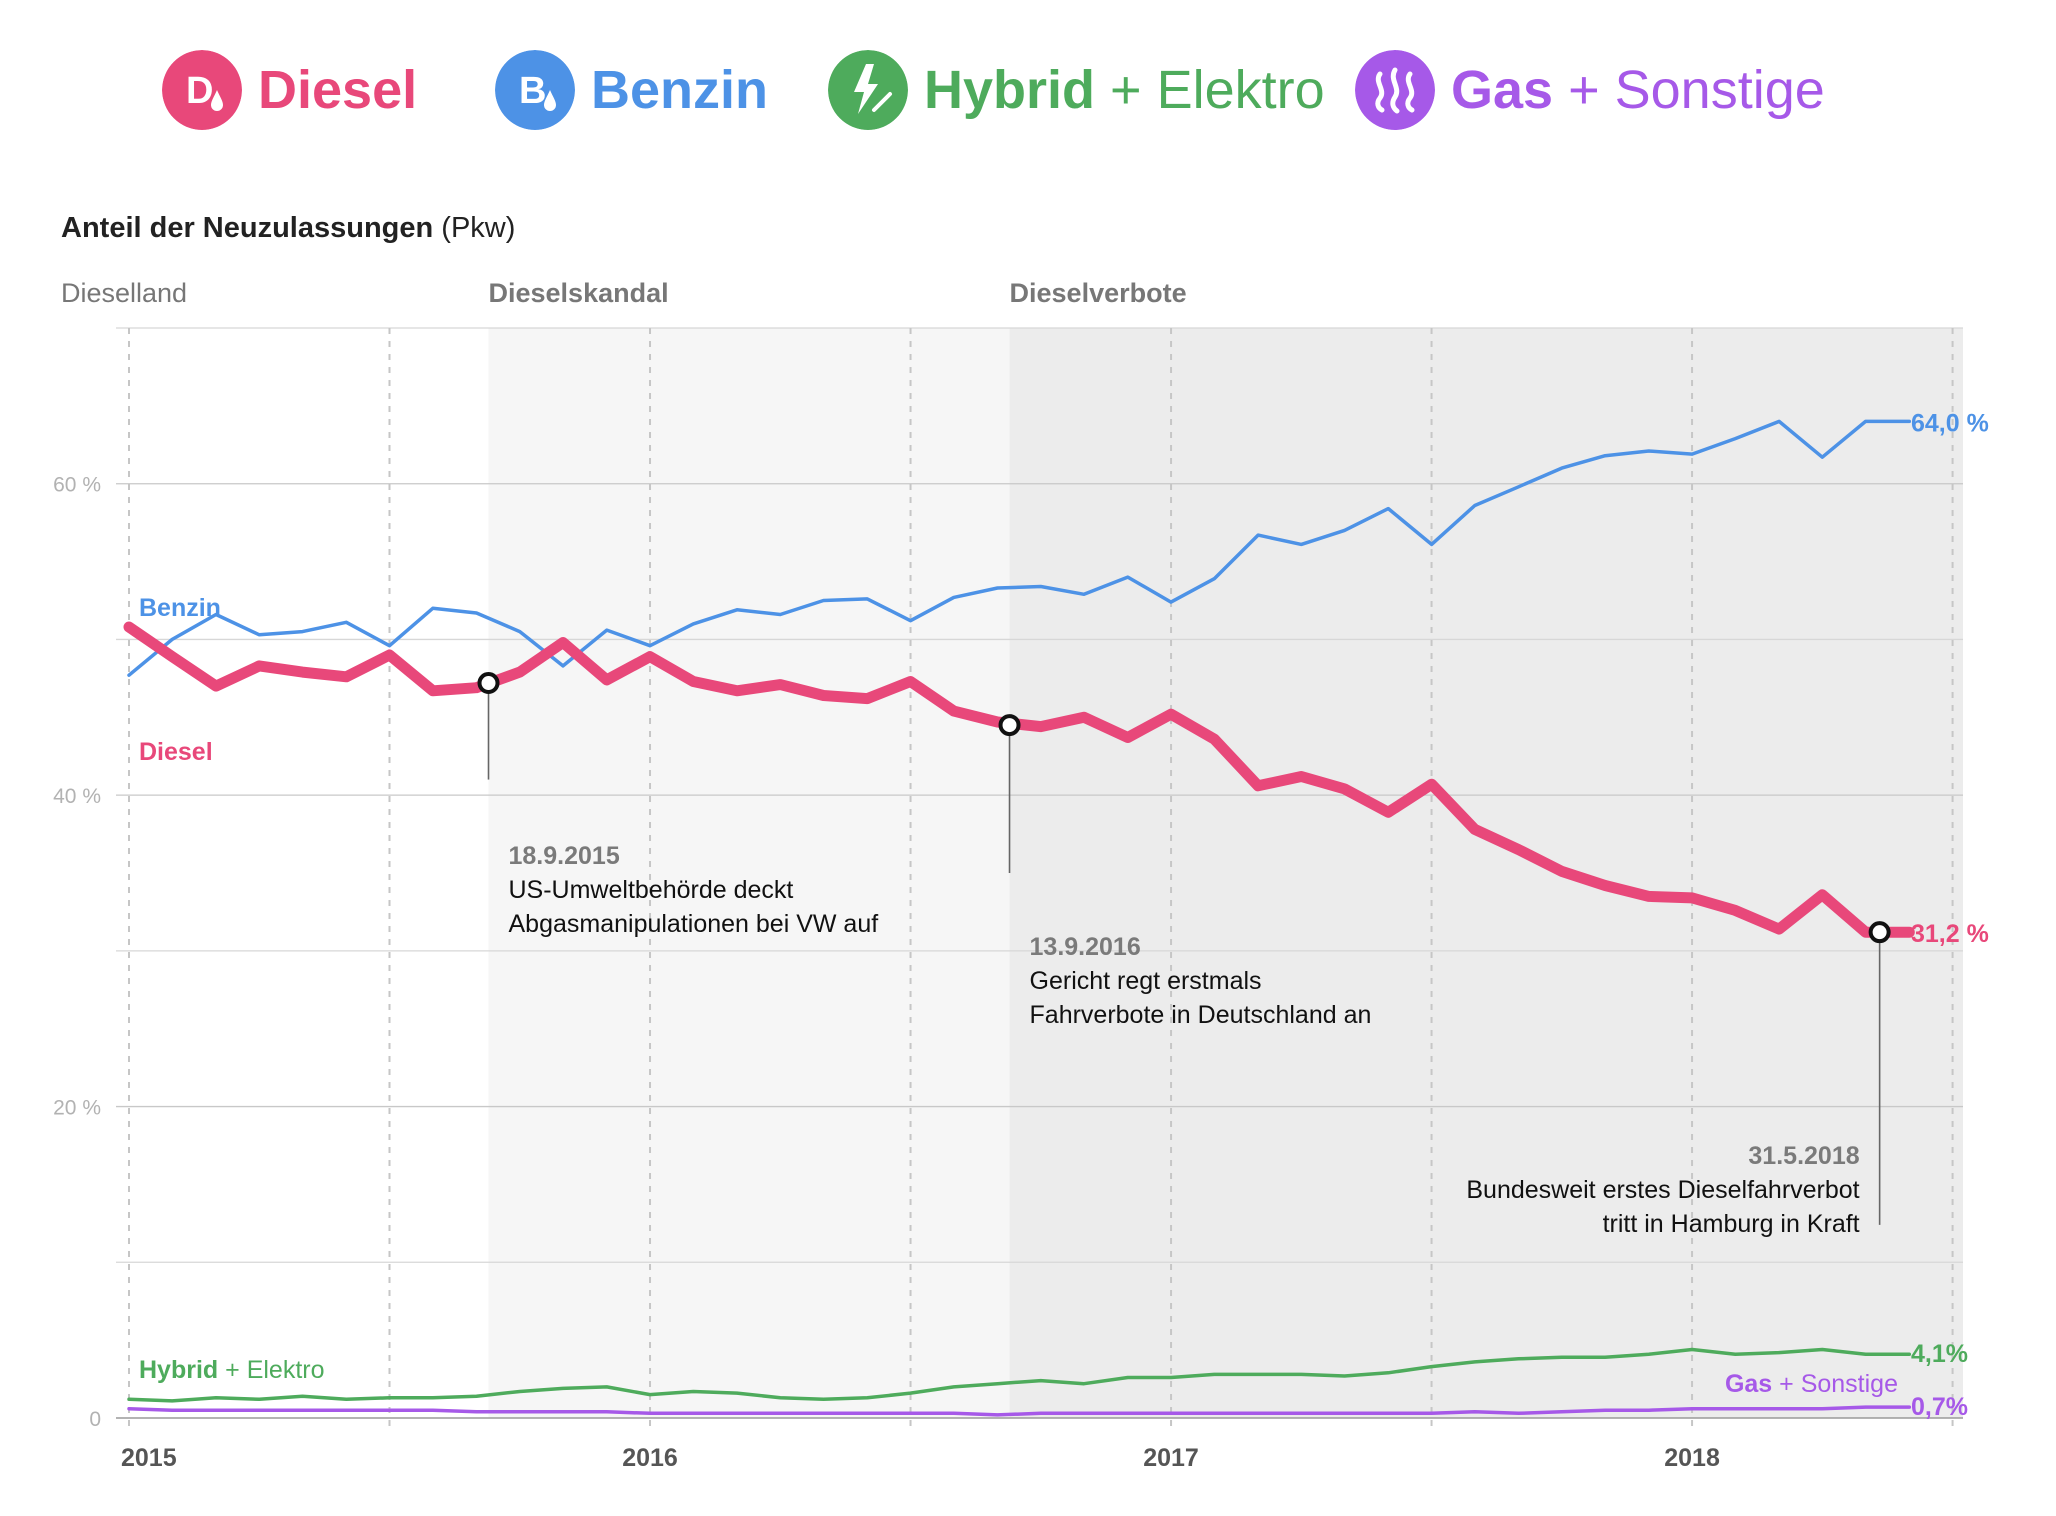 The height and width of the screenshot is (1516, 2056). I want to click on series-label-gas-main: Gas, so click(1748, 1384).